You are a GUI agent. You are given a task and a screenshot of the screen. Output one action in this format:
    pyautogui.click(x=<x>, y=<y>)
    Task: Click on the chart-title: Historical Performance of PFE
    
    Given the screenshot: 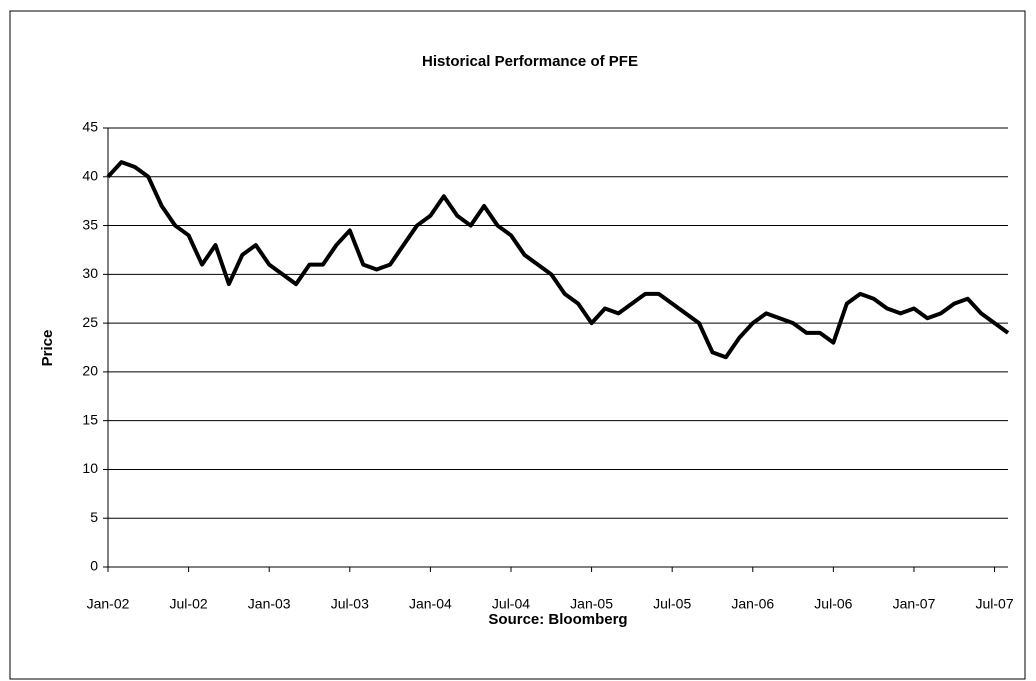 What is the action you would take?
    pyautogui.click(x=530, y=61)
    